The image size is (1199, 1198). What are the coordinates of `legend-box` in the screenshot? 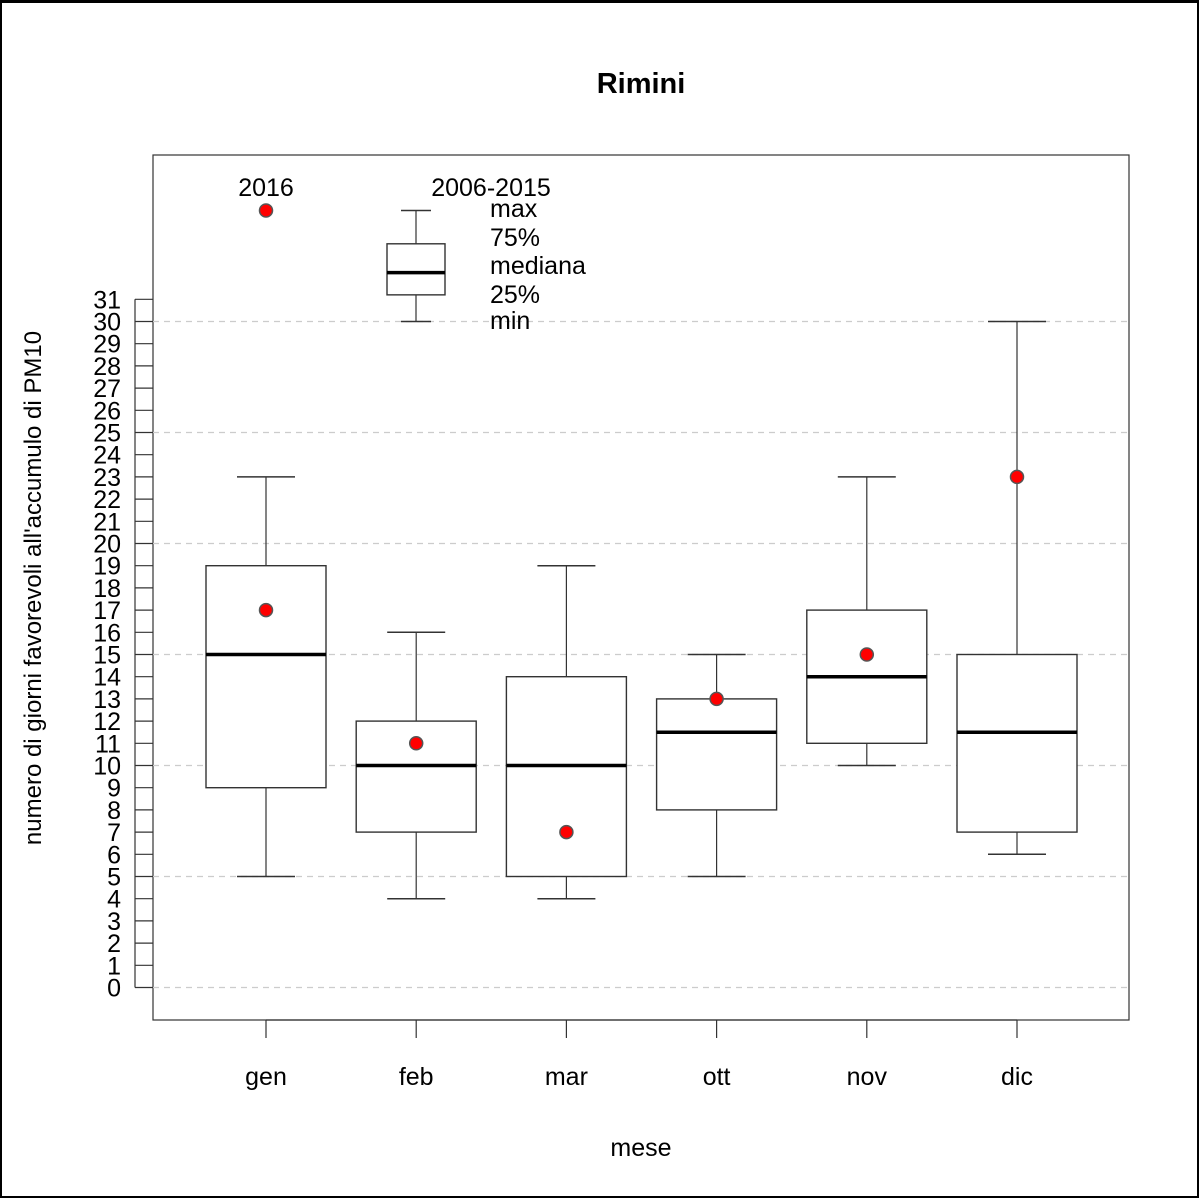 It's located at (416, 266).